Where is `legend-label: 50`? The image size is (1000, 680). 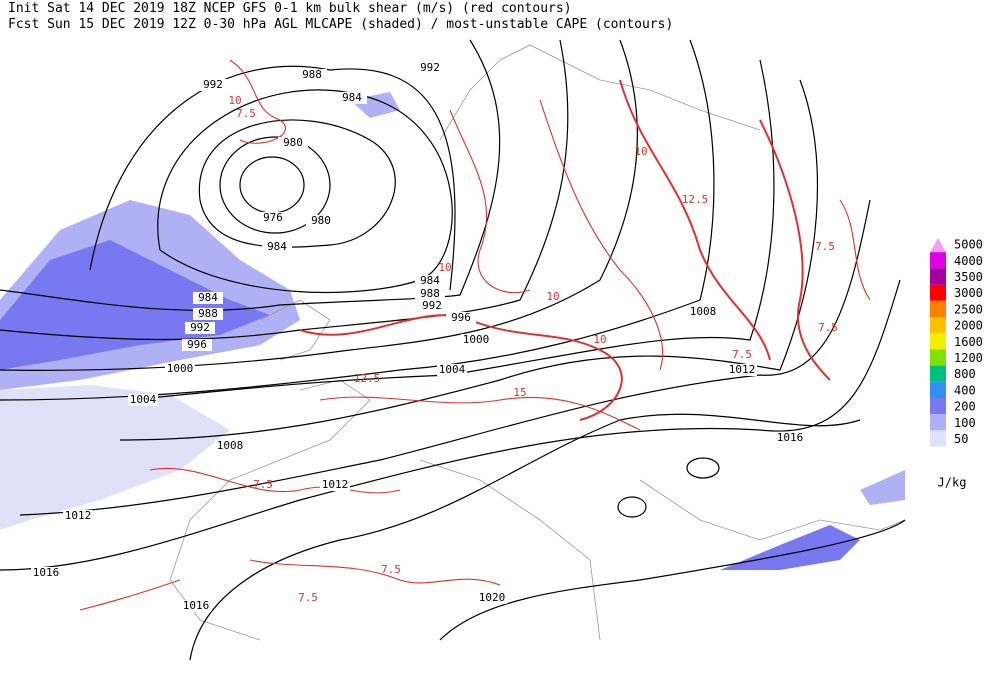 legend-label: 50 is located at coordinates (961, 439).